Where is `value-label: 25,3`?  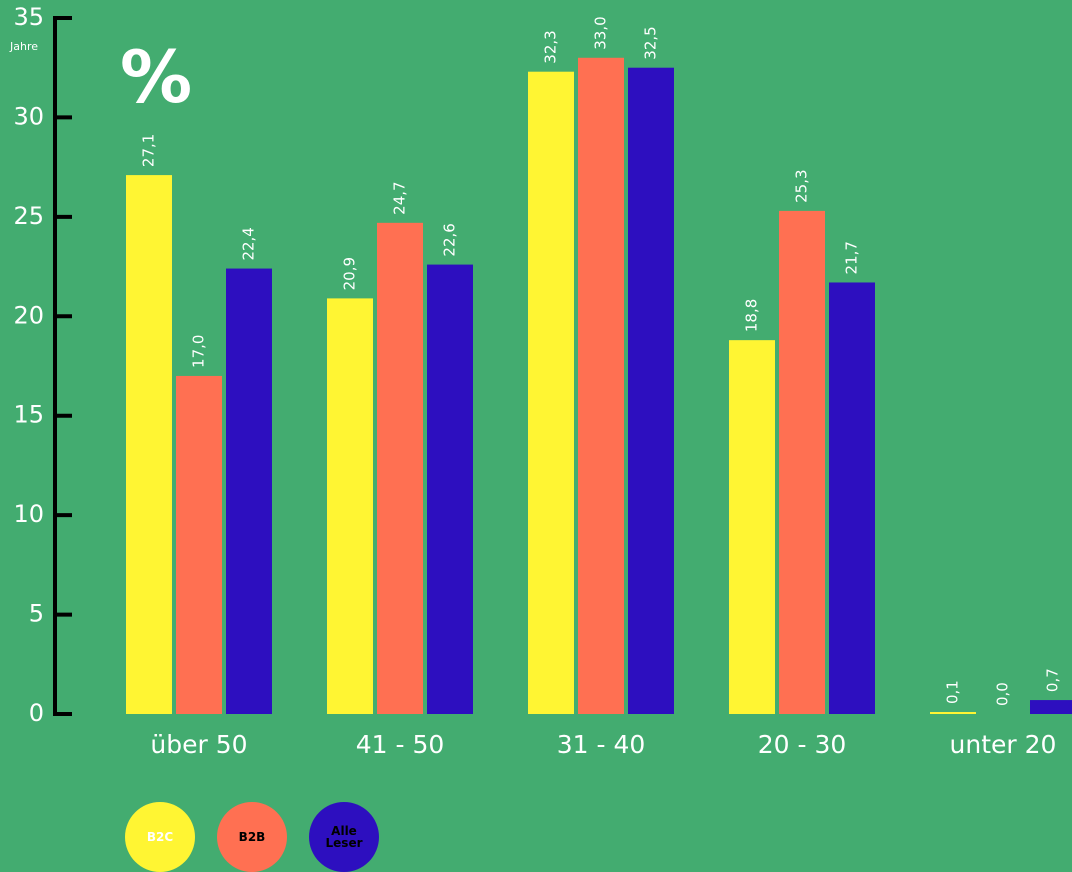
value-label: 25,3 is located at coordinates (802, 185).